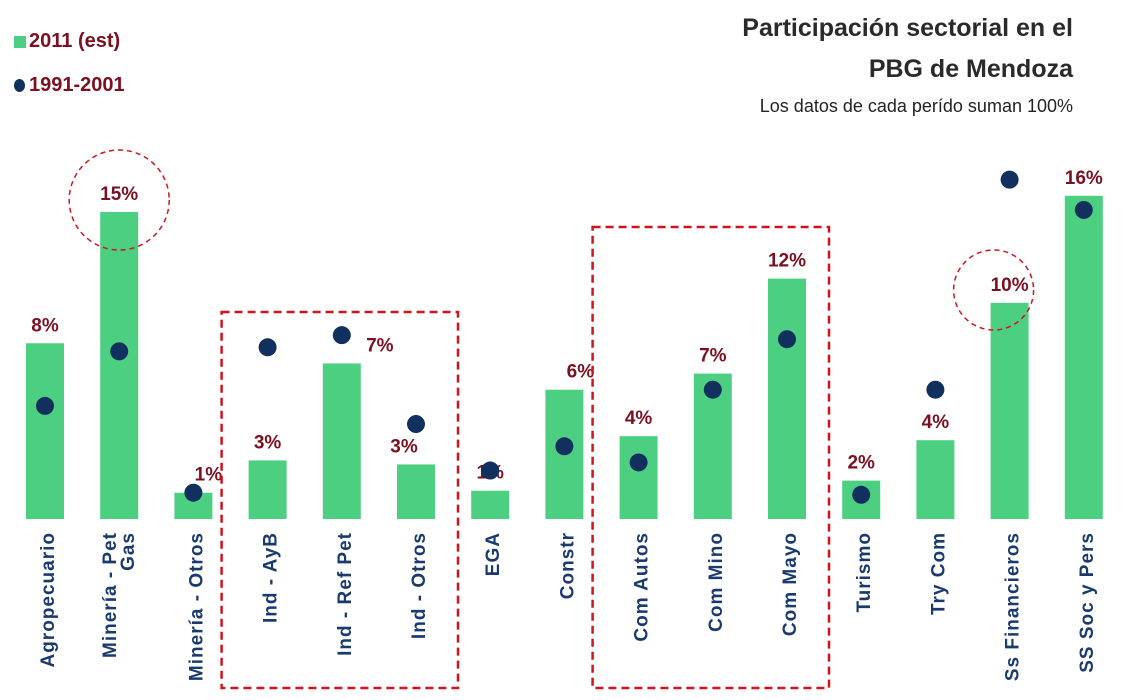 The height and width of the screenshot is (700, 1131). I want to click on category-label: Minería - Otros, so click(196, 606).